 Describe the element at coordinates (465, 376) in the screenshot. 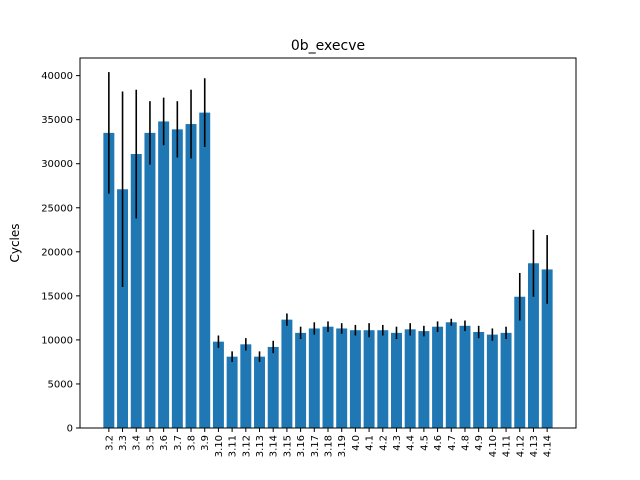

I see `bar-4.8` at that location.